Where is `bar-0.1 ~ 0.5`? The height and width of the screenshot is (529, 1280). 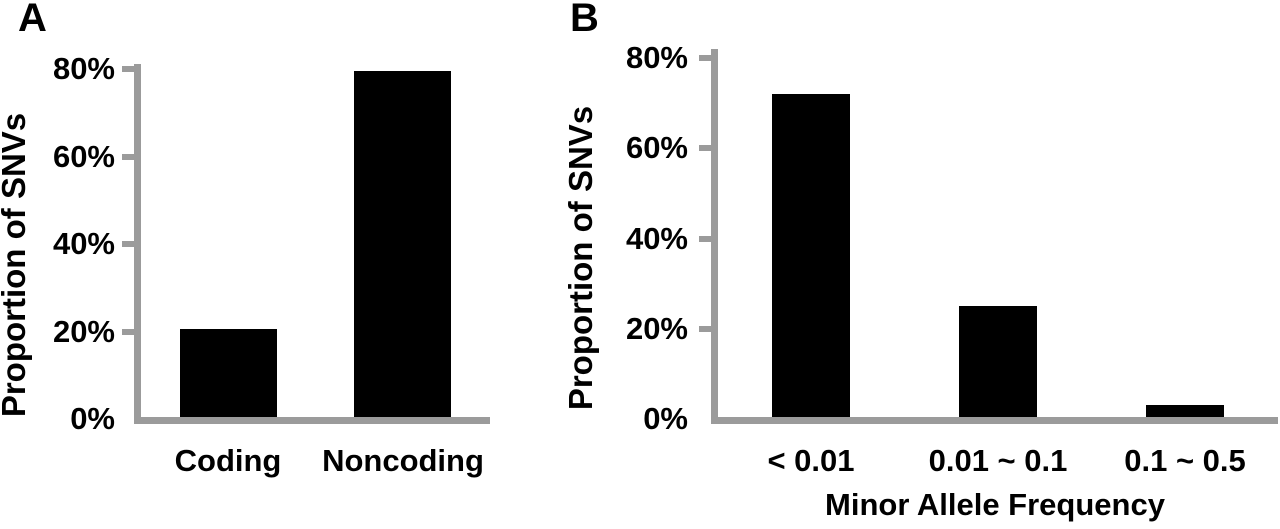
bar-0.1 ~ 0.5 is located at coordinates (1185, 412).